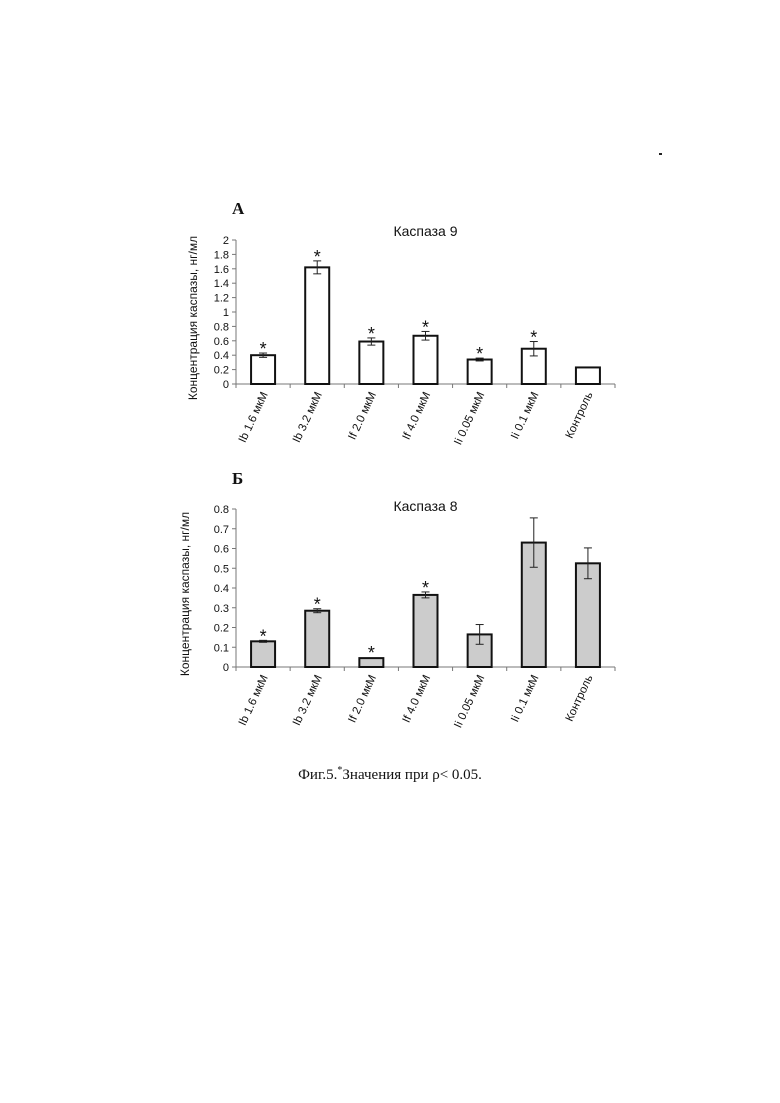 The height and width of the screenshot is (1103, 780). Describe the element at coordinates (469, 418) in the screenshot. I see `chart1-x-tick-label: Ii 0.05 мкМ` at that location.